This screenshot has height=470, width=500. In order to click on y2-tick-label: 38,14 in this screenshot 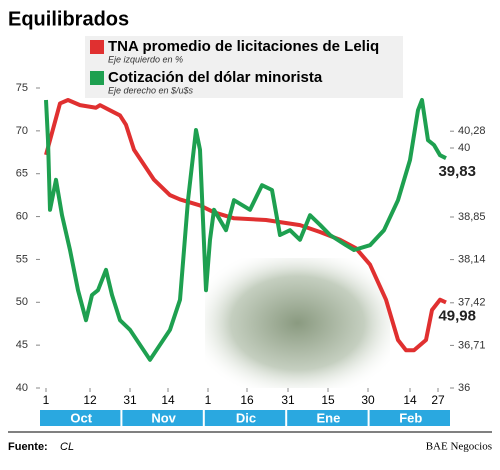, I will do `click(472, 260)`.